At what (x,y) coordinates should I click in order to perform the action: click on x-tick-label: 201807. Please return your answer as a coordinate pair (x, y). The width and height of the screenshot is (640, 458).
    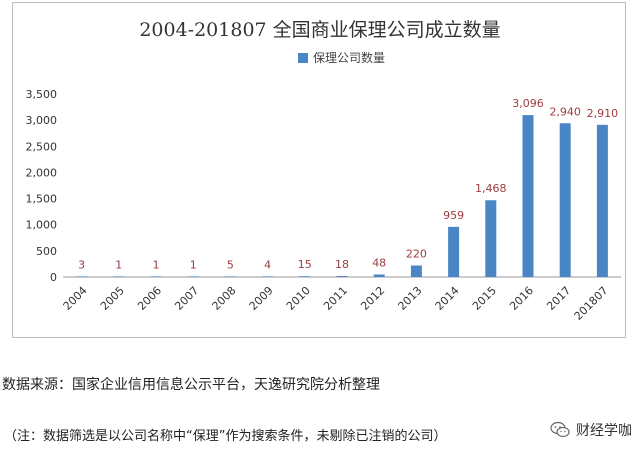
    Looking at the image, I should click on (591, 303).